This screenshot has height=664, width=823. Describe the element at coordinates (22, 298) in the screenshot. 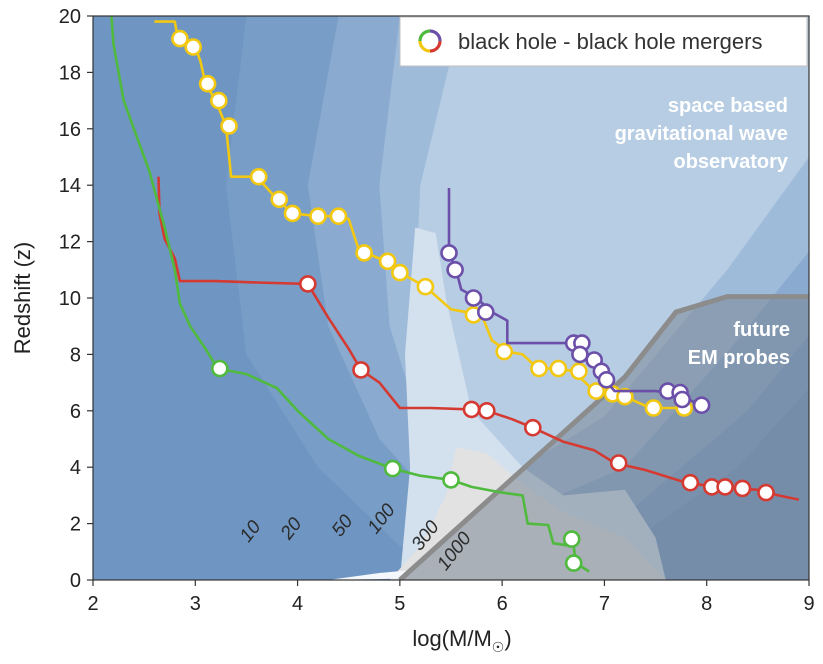

I see `y-axis-label: Redshift (z)` at that location.